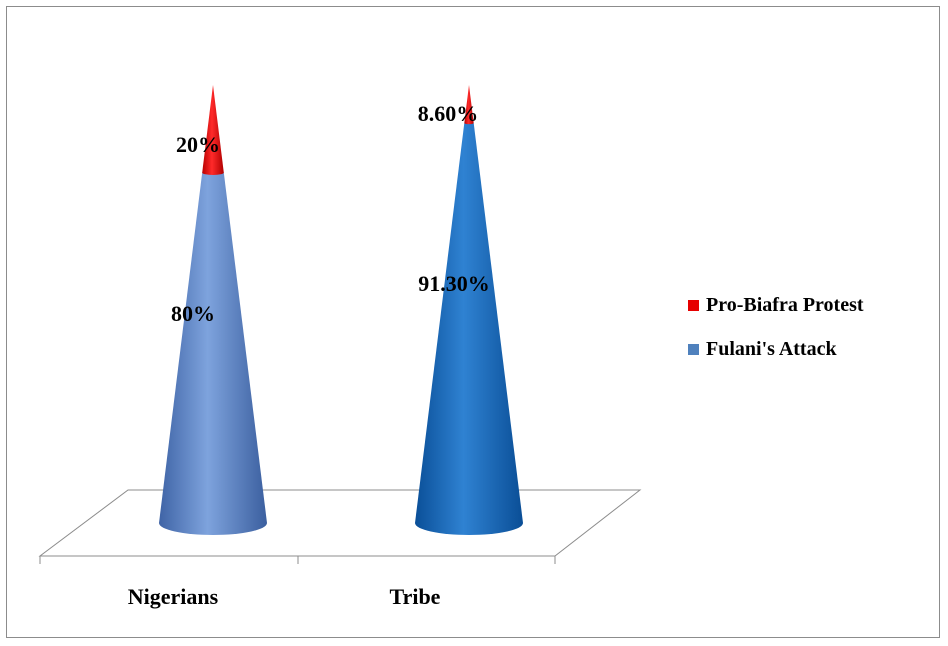 This screenshot has width=948, height=646. I want to click on legend-swatch-fulani, so click(693, 349).